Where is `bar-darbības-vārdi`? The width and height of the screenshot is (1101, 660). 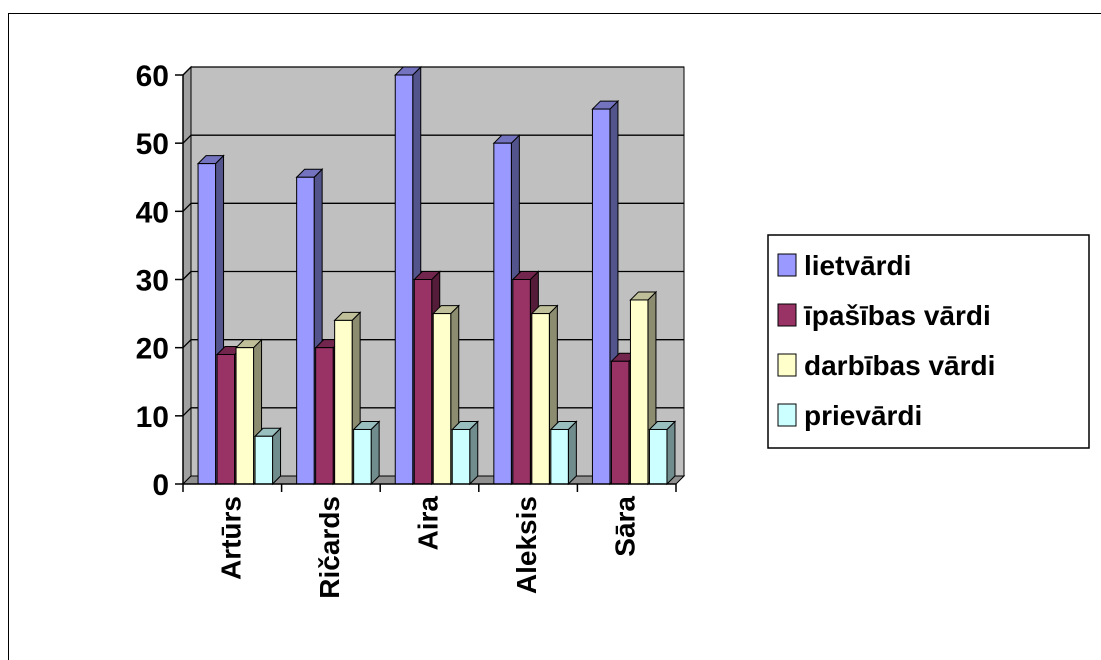 bar-darbības-vārdi is located at coordinates (446, 395).